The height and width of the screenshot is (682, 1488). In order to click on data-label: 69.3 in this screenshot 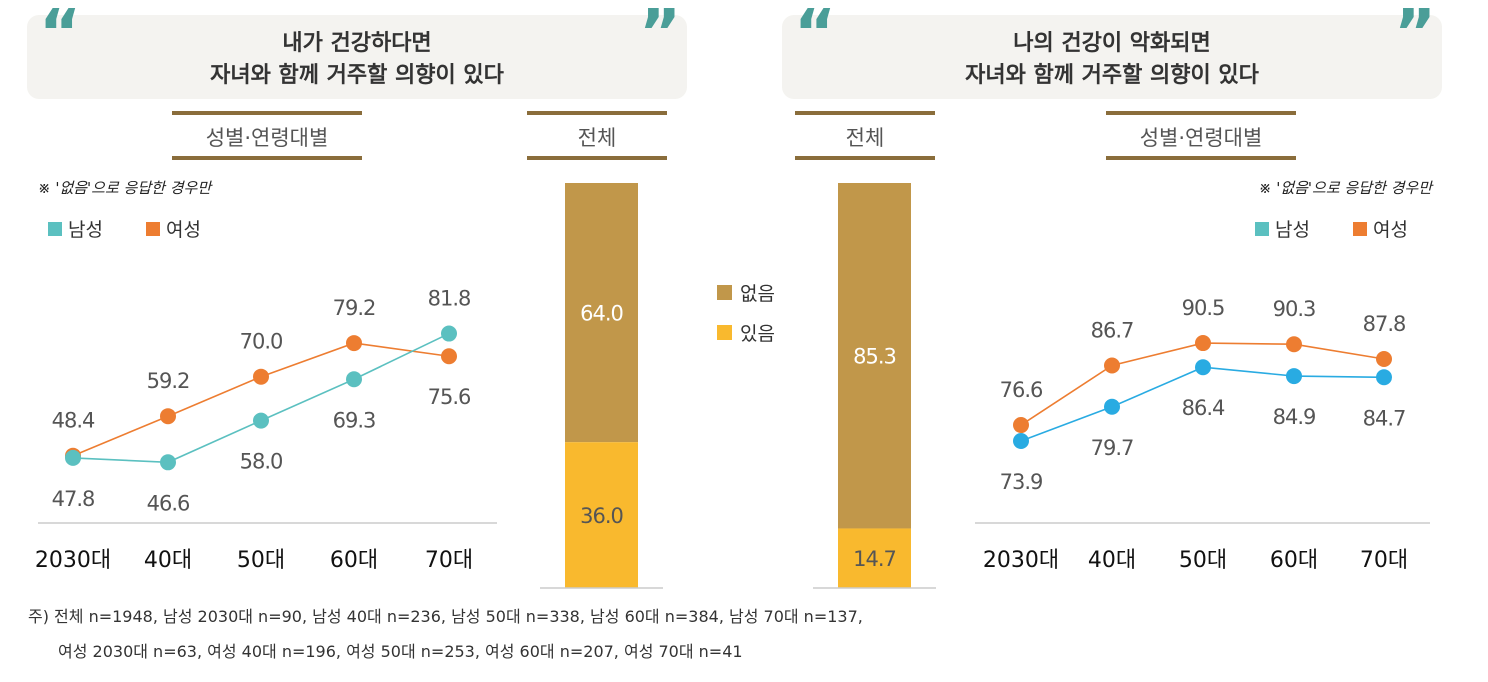, I will do `click(354, 420)`.